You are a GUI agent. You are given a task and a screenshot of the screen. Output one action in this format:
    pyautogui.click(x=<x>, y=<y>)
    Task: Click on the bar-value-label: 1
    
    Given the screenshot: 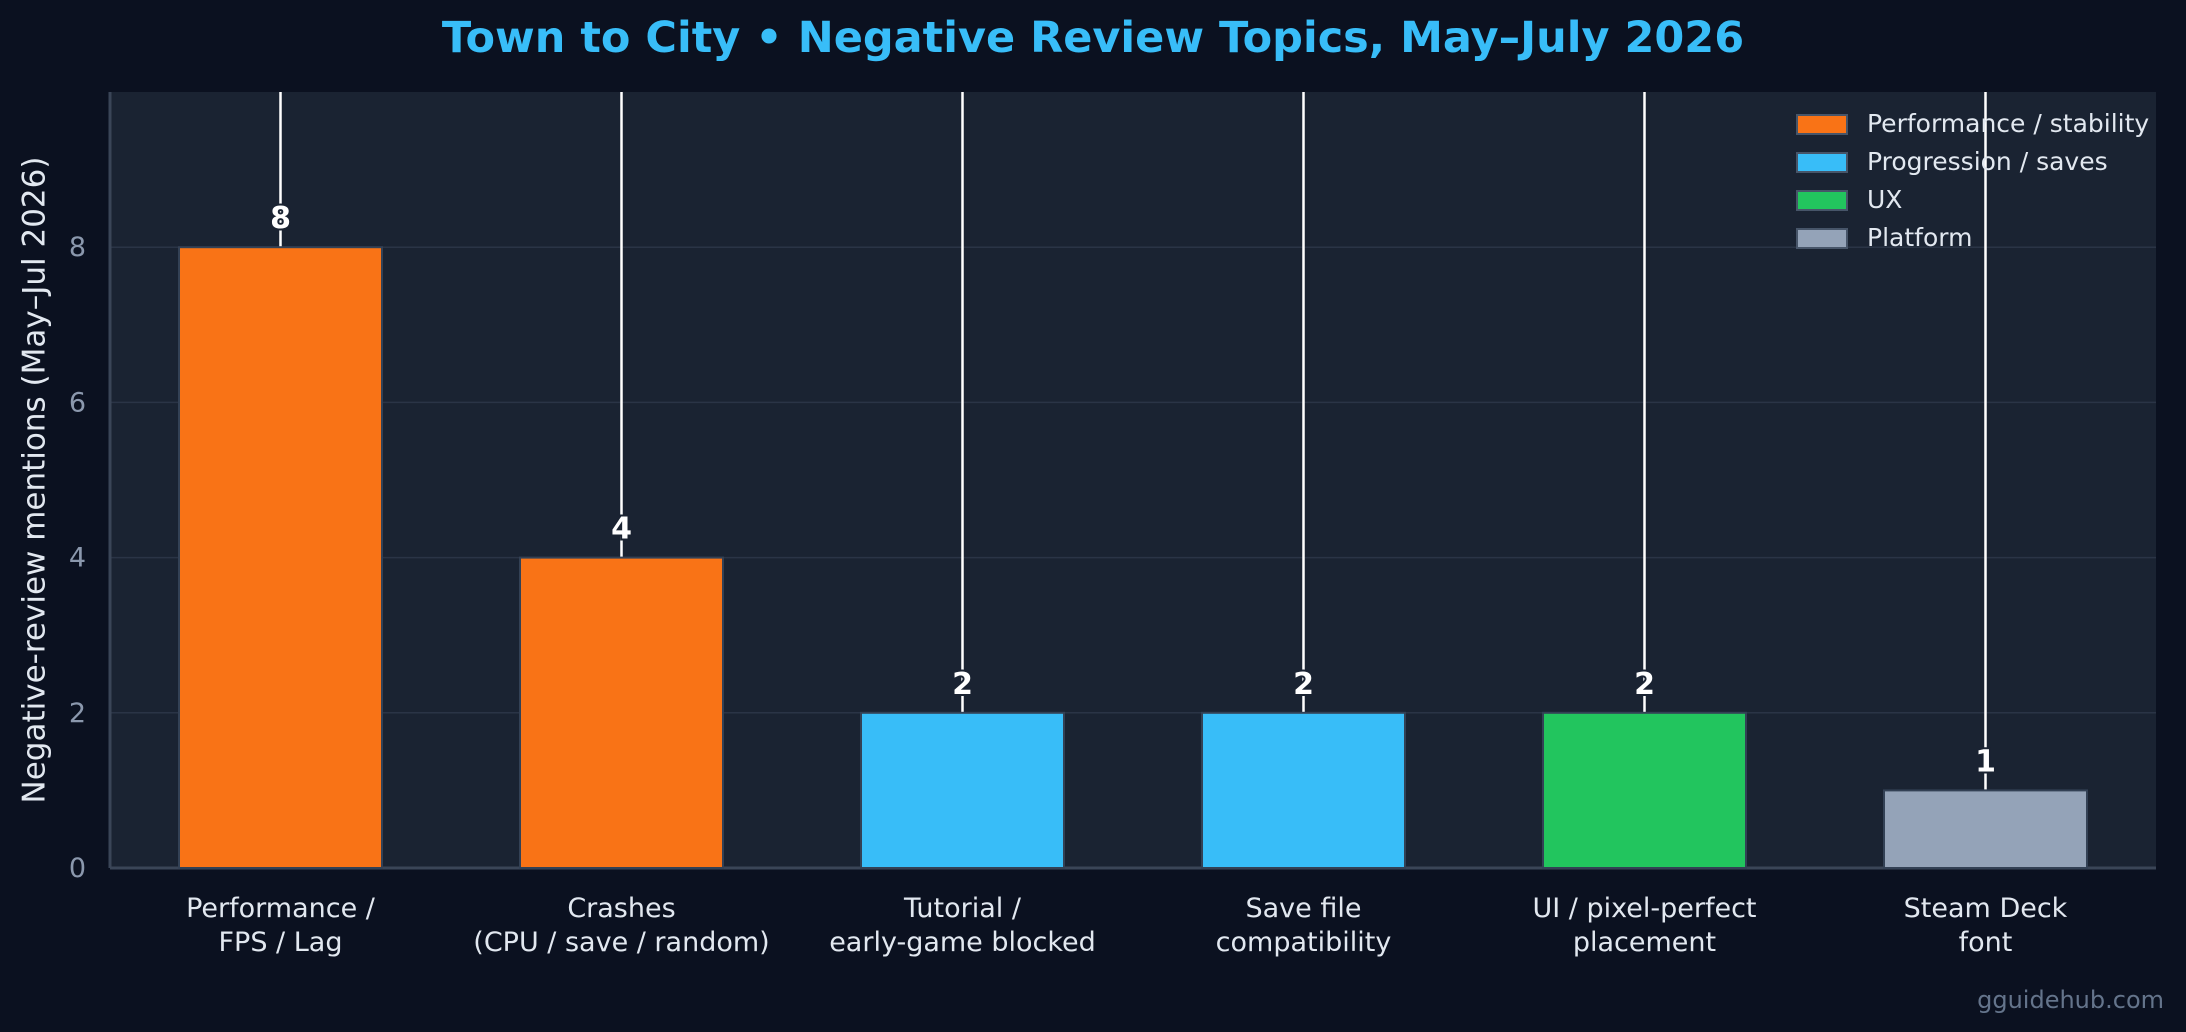 What is the action you would take?
    pyautogui.click(x=1985, y=761)
    